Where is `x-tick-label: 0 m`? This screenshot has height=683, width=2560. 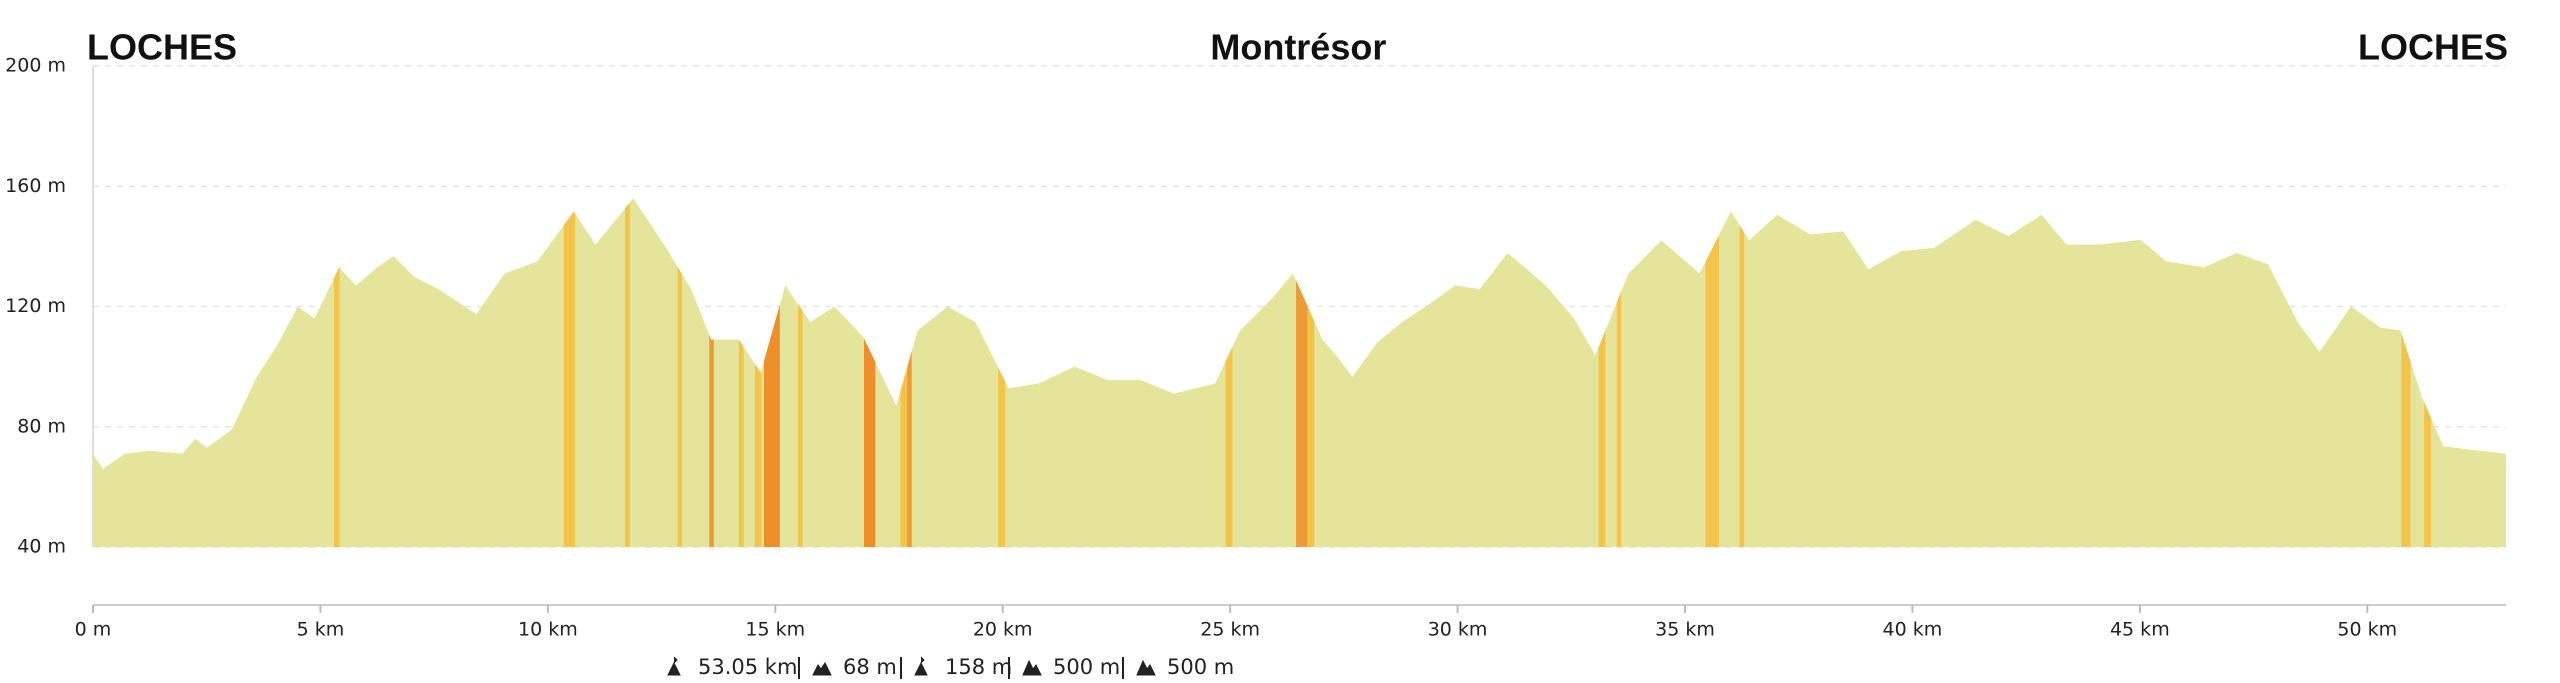
x-tick-label: 0 m is located at coordinates (93, 630).